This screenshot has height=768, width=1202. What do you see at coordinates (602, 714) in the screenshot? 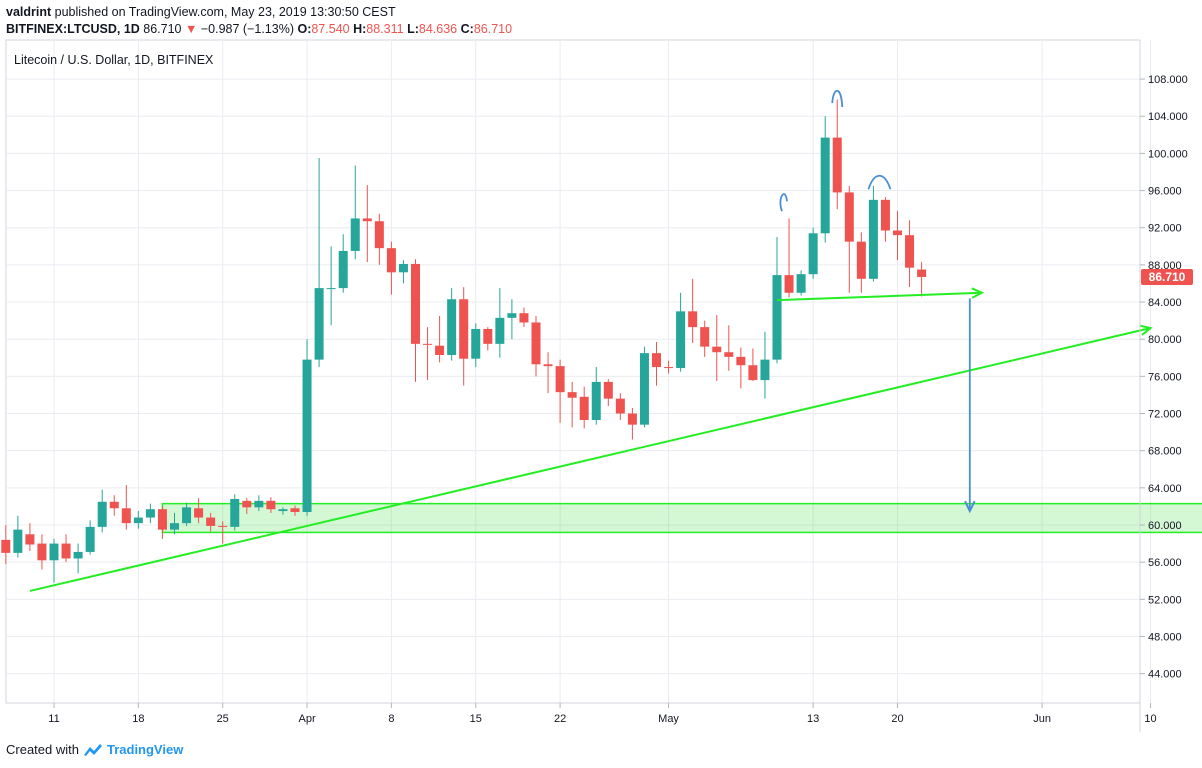
I see `time-axis: 11 18 25 Apr 8 15 22 May 13 20 Jun 10` at bounding box center [602, 714].